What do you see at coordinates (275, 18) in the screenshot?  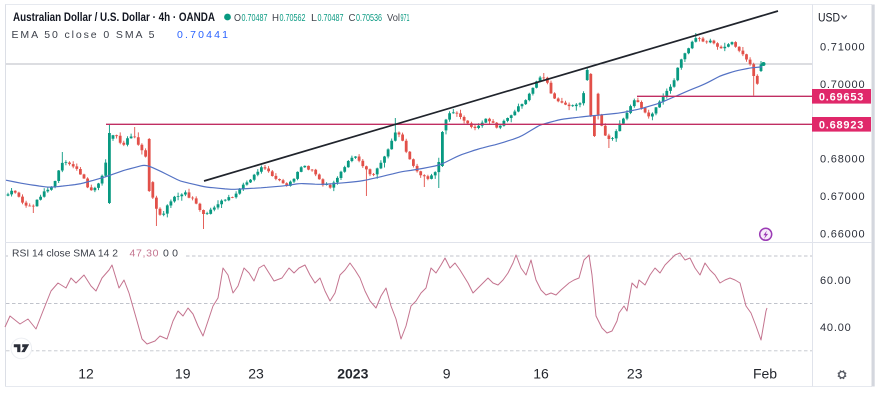 I see `svg-text: H` at bounding box center [275, 18].